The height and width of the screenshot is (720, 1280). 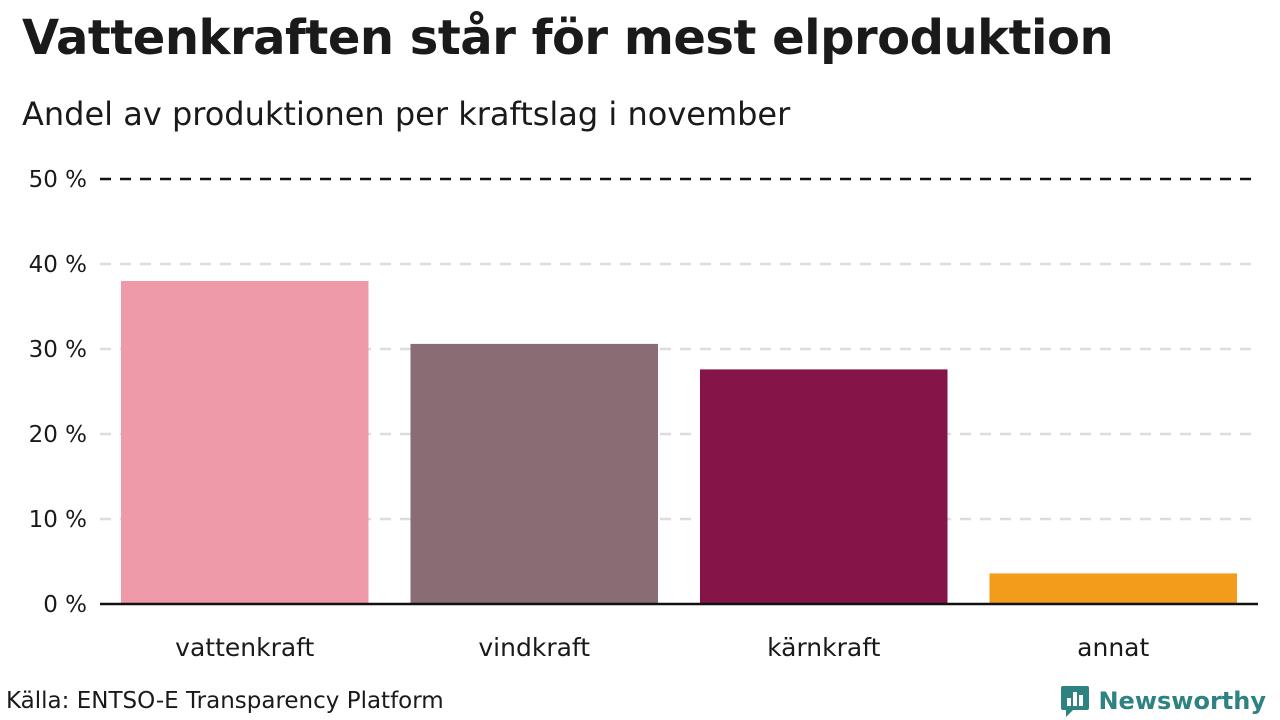 What do you see at coordinates (1075, 701) in the screenshot?
I see `newsworthy-chart-logo-icon` at bounding box center [1075, 701].